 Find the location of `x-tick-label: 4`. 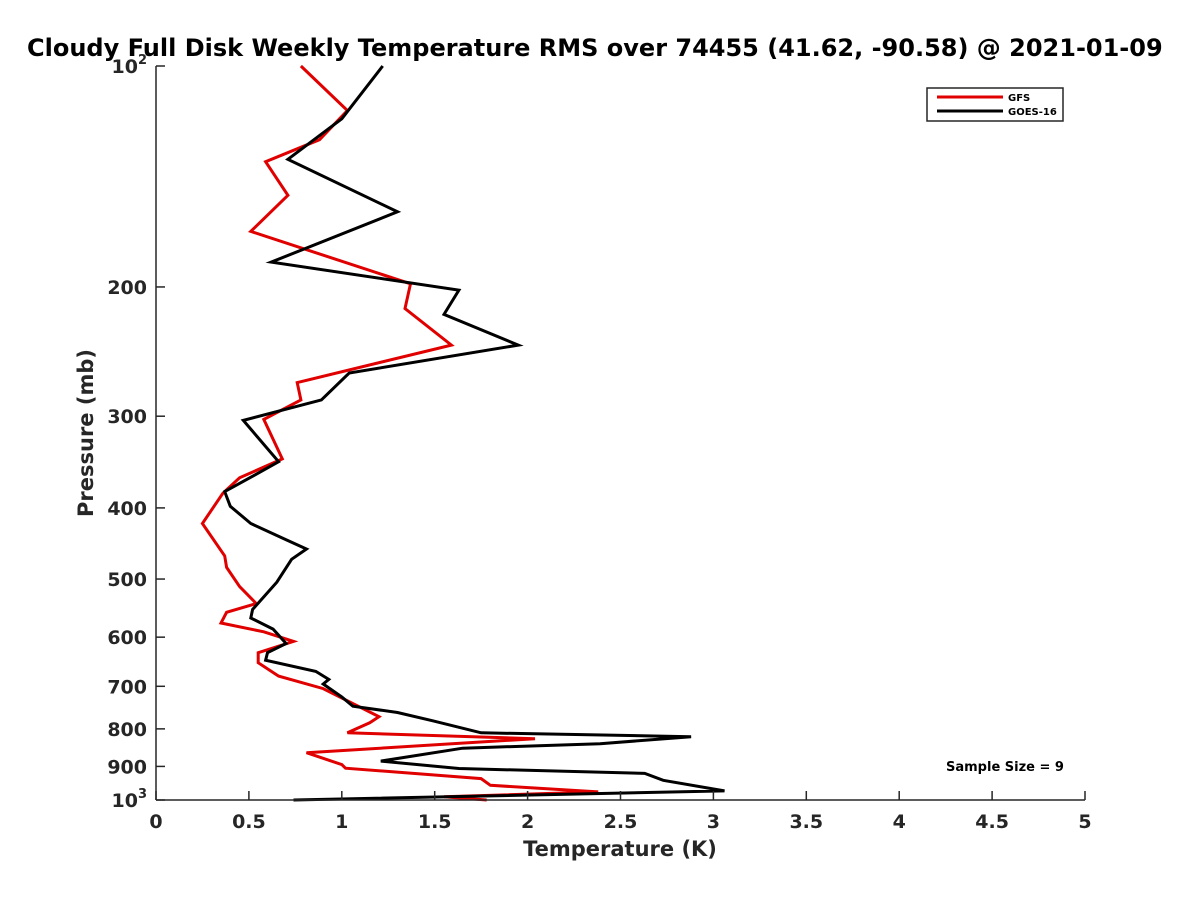

x-tick-label: 4 is located at coordinates (899, 822).